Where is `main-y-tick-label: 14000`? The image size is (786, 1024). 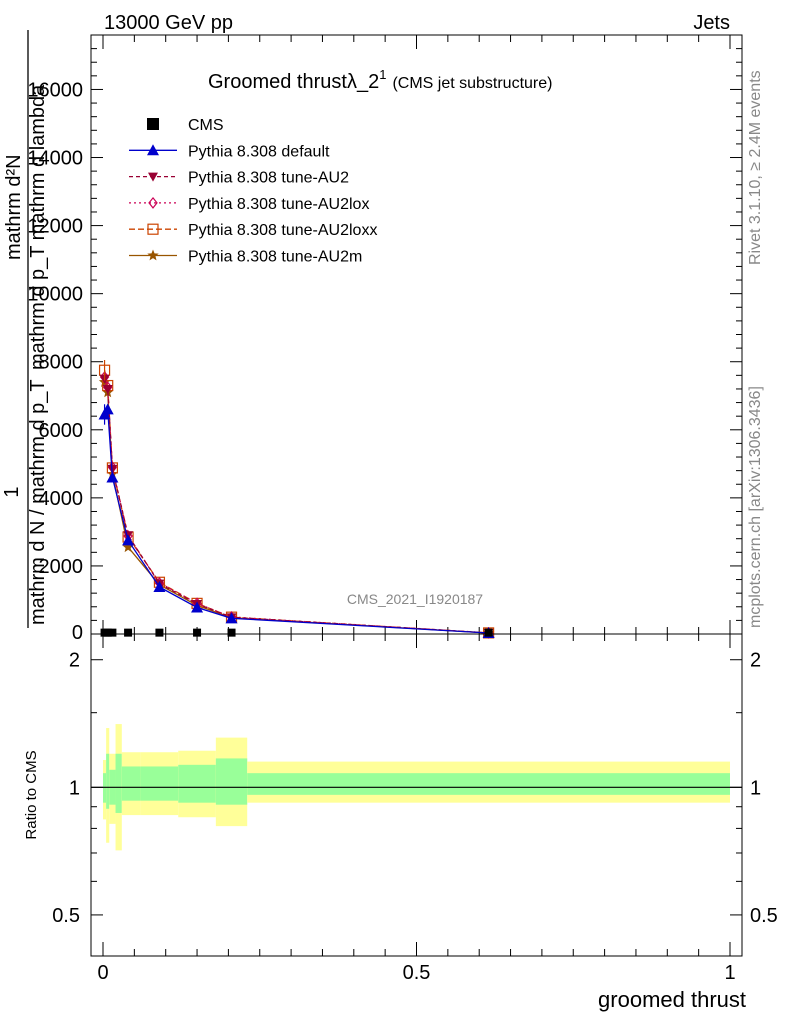 main-y-tick-label: 14000 is located at coordinates (55, 159).